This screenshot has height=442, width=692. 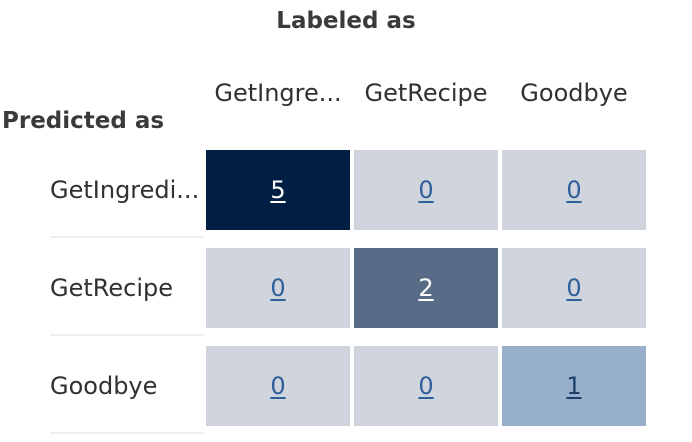 I want to click on predicted-as-label: Predicted as, so click(x=83, y=121).